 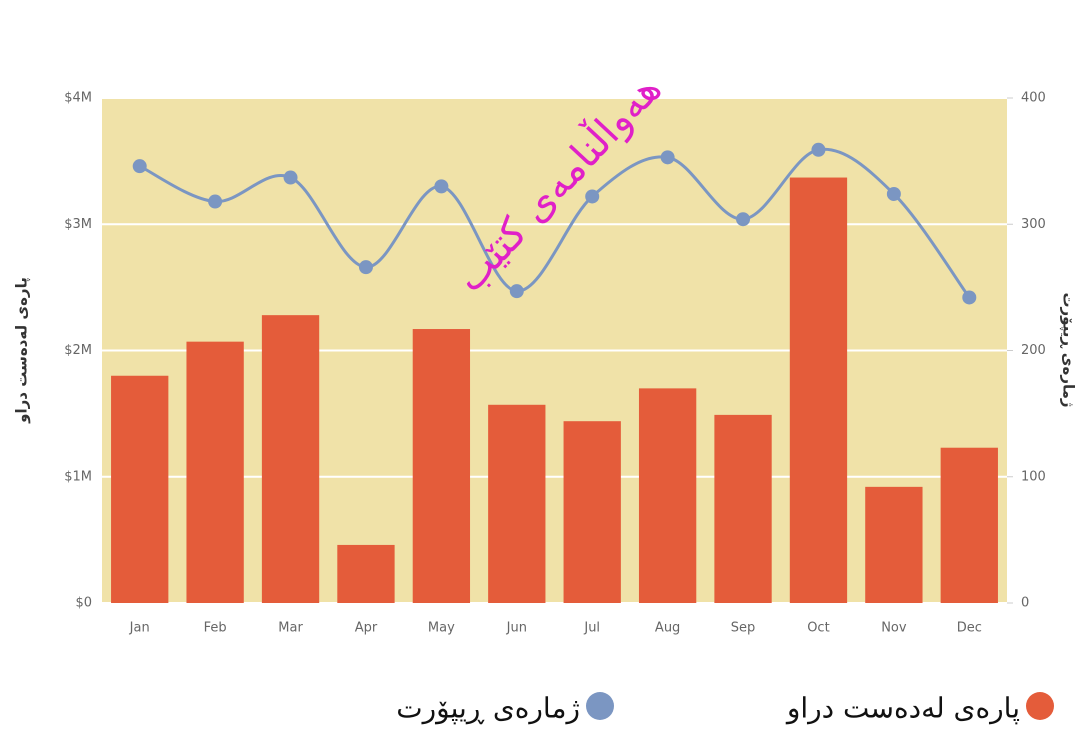 What do you see at coordinates (22, 350) in the screenshot?
I see `y-axis-title: پارەی لەدەست دراو` at bounding box center [22, 350].